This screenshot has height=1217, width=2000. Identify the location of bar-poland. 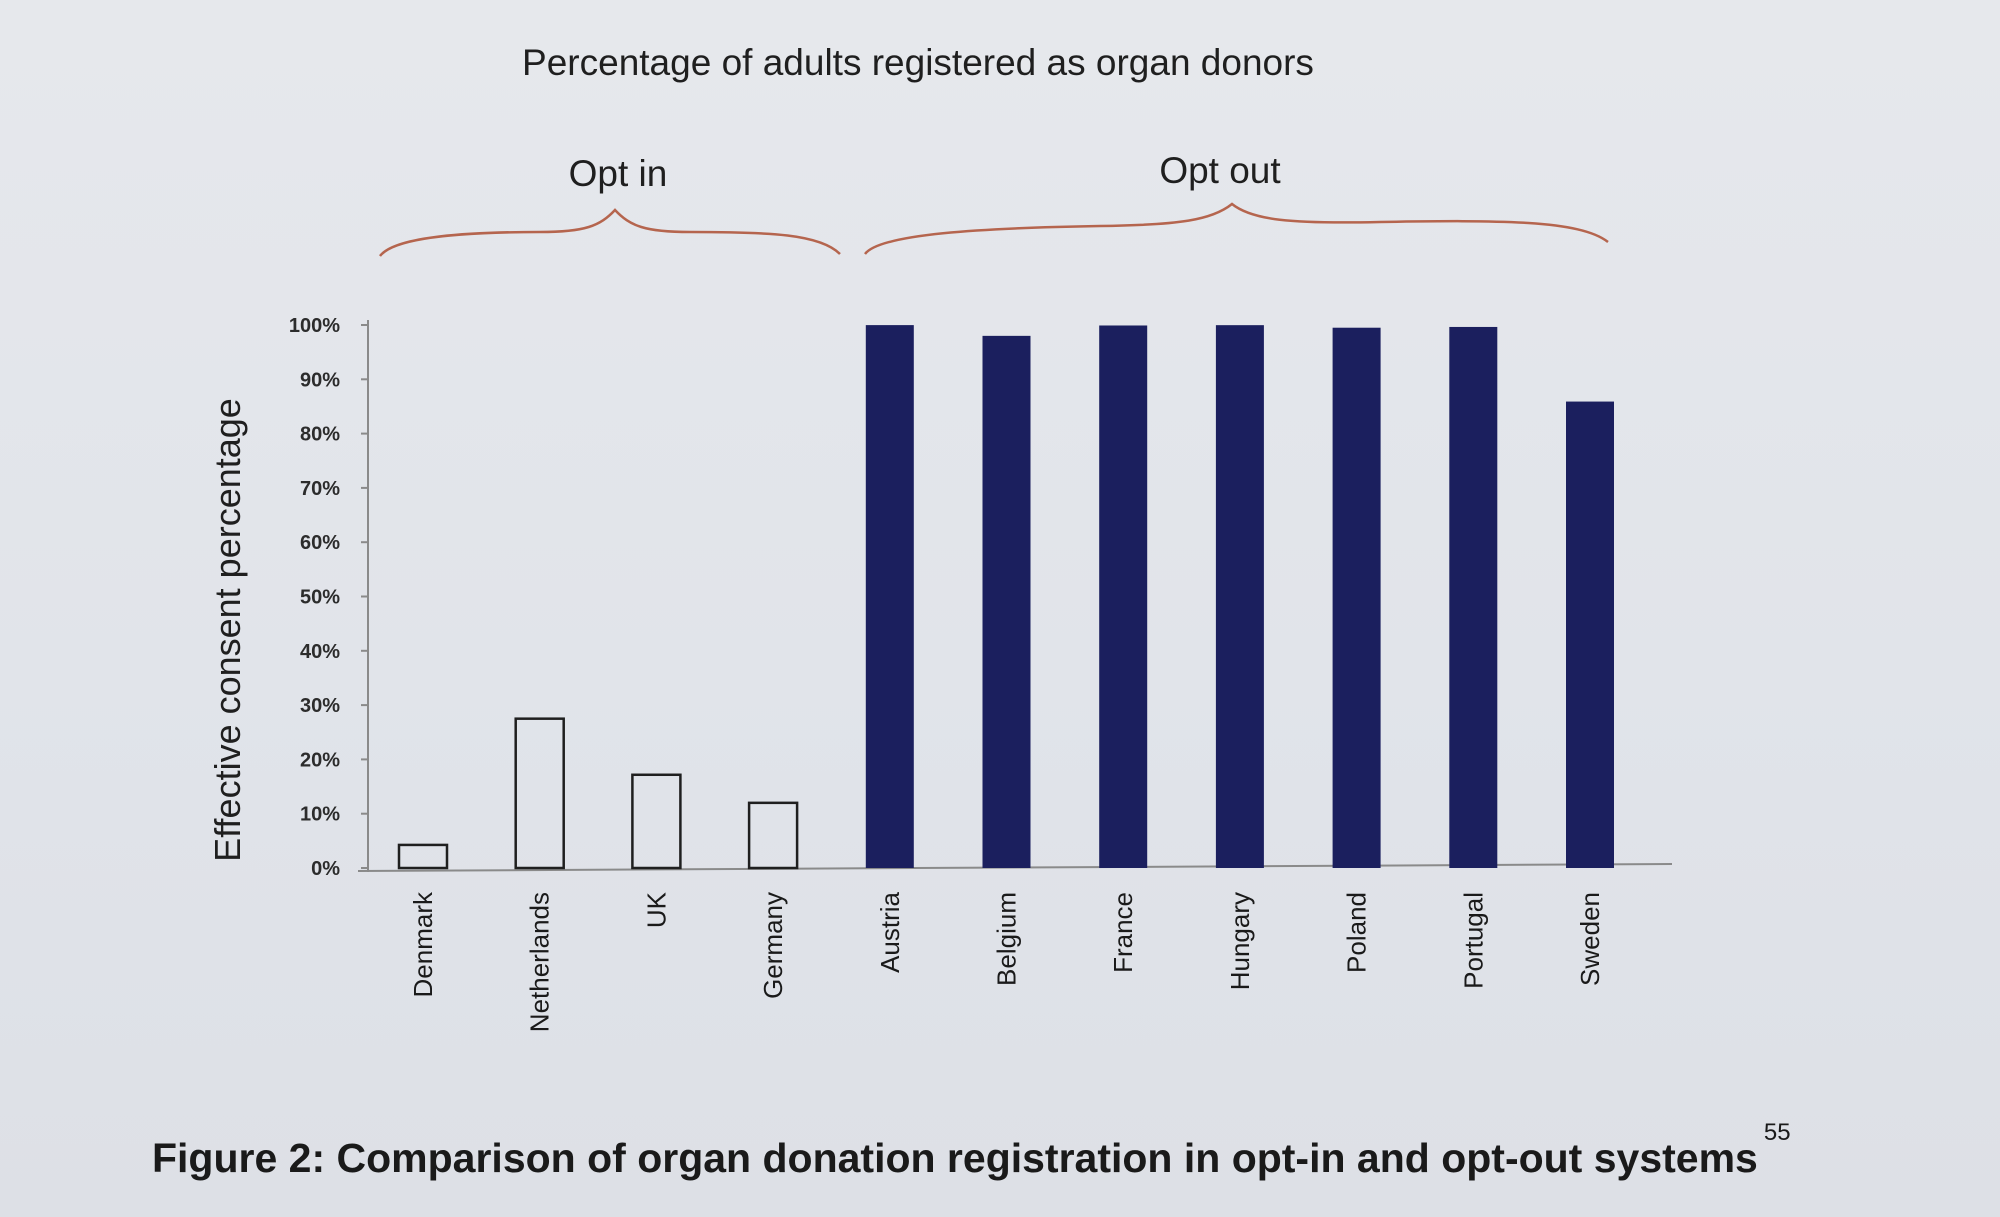
(1356, 598).